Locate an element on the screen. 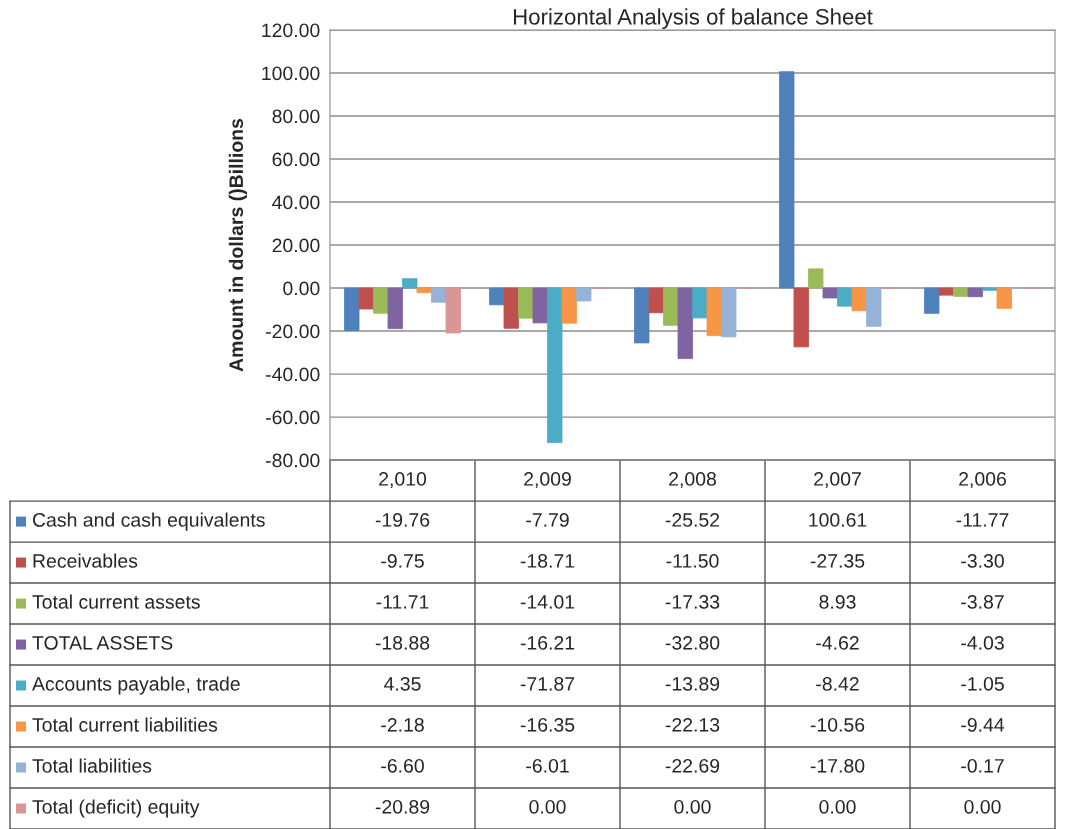 The image size is (1069, 829). data-label: -6.60 is located at coordinates (402, 765).